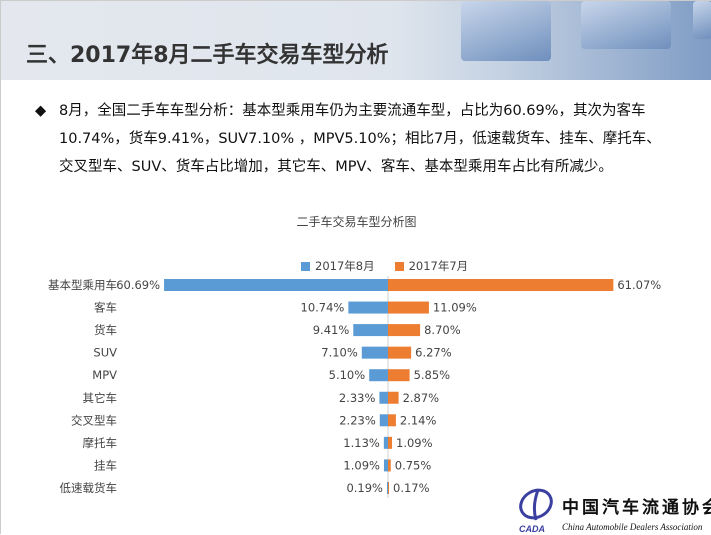 Image resolution: width=711 pixels, height=535 pixels. What do you see at coordinates (411, 488) in the screenshot?
I see `data-label-jul: 0.17%` at bounding box center [411, 488].